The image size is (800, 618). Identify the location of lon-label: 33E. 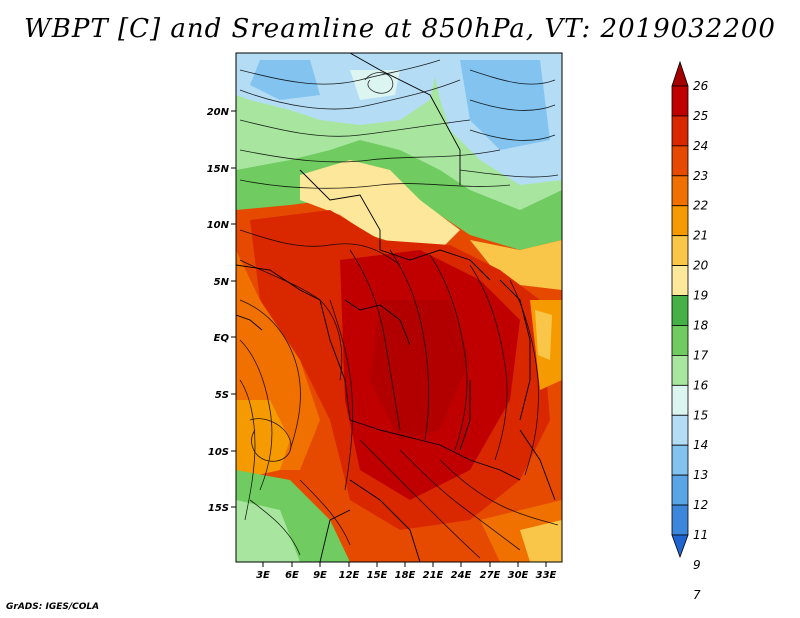
(546, 575).